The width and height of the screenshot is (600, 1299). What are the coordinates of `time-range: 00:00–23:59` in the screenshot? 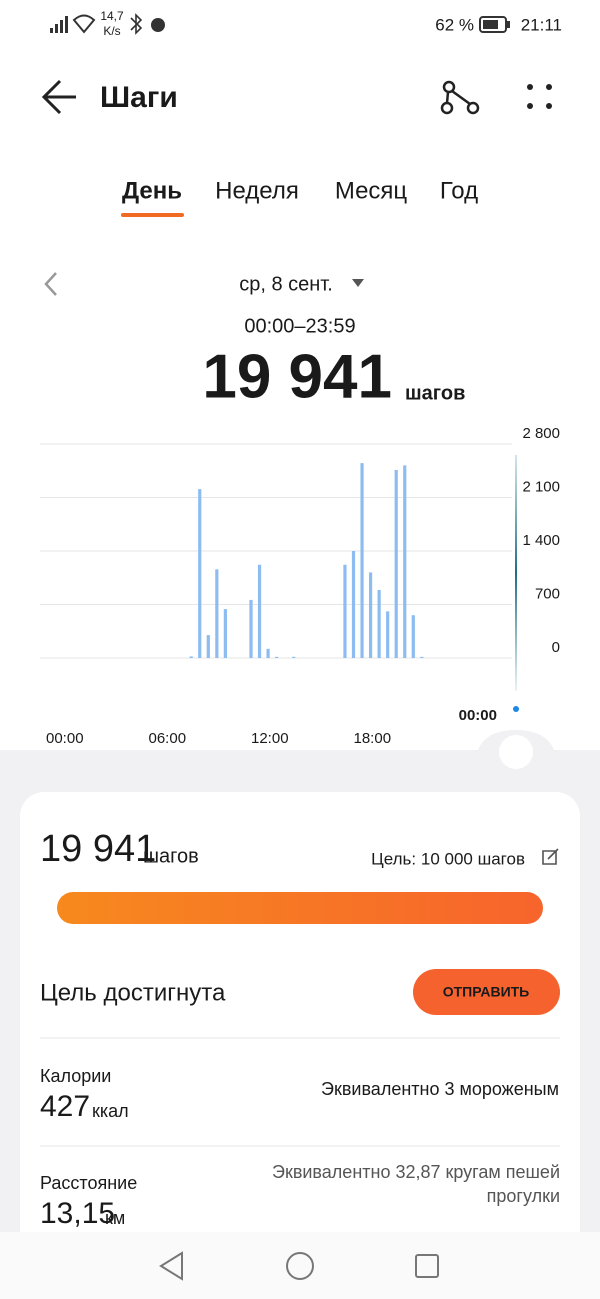 It's located at (299, 326).